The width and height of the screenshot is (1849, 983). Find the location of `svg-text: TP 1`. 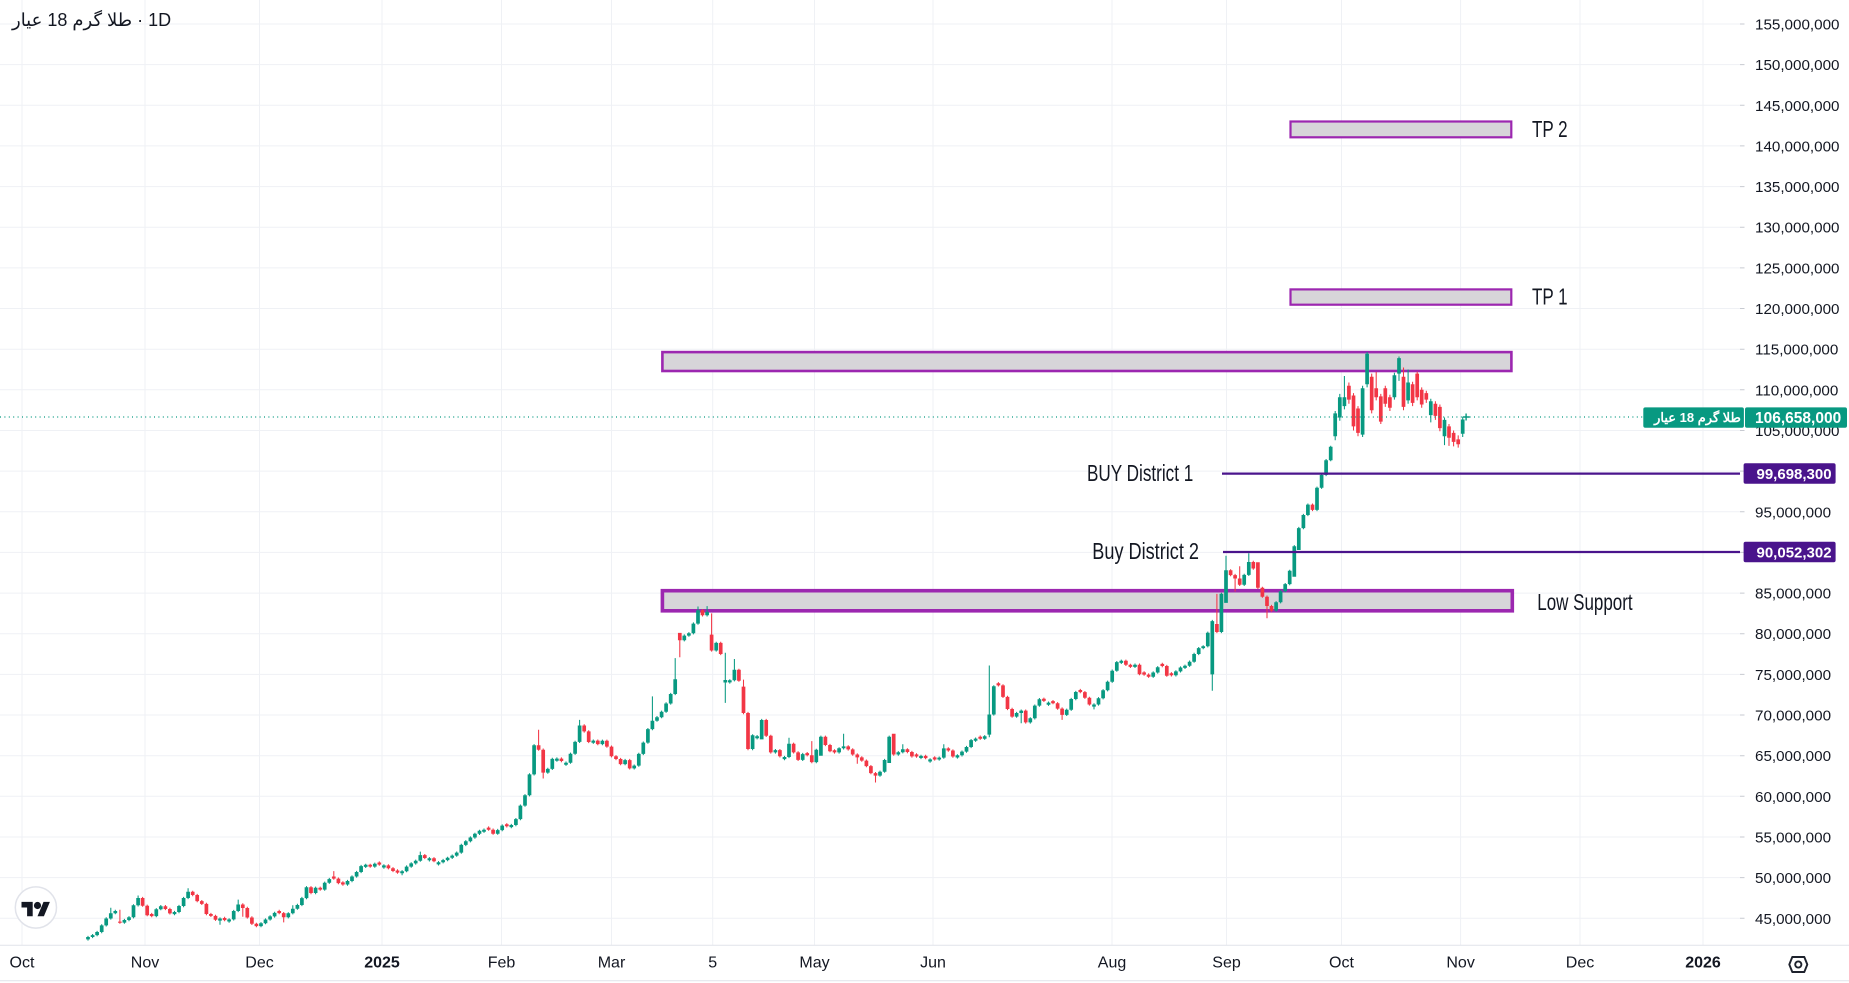

svg-text: TP 1 is located at coordinates (1550, 297).